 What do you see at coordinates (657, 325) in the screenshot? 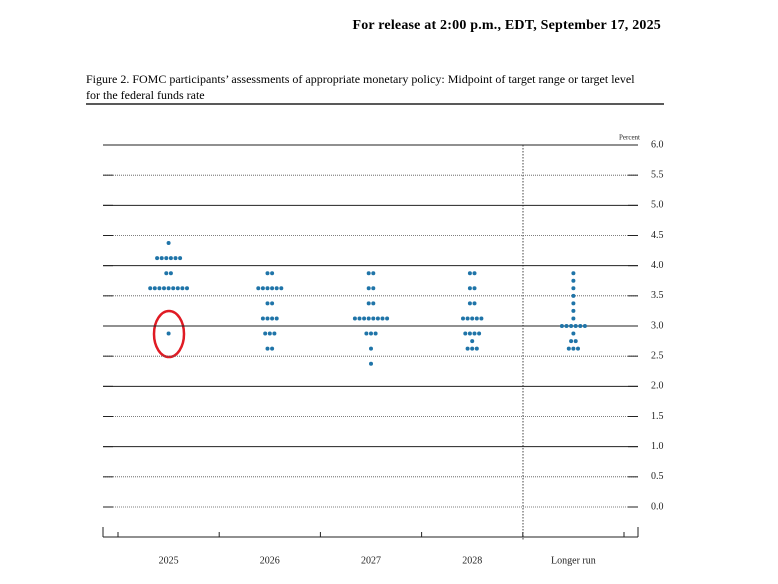
I see `y-tick-label: 3.0` at bounding box center [657, 325].